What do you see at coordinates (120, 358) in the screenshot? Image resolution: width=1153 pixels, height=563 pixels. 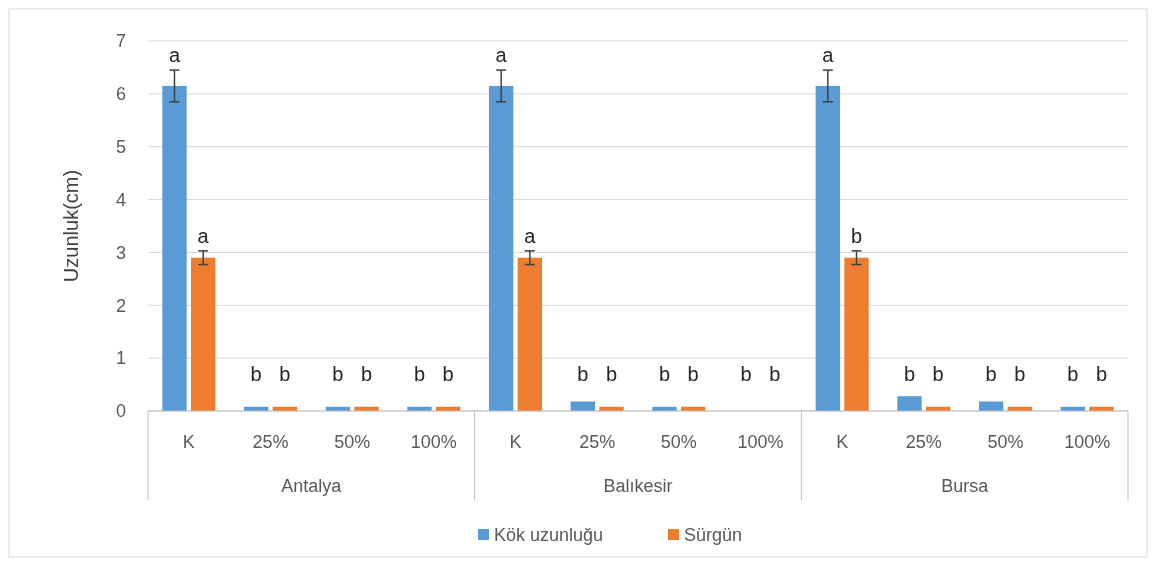 I see `y-tick-label: 1` at bounding box center [120, 358].